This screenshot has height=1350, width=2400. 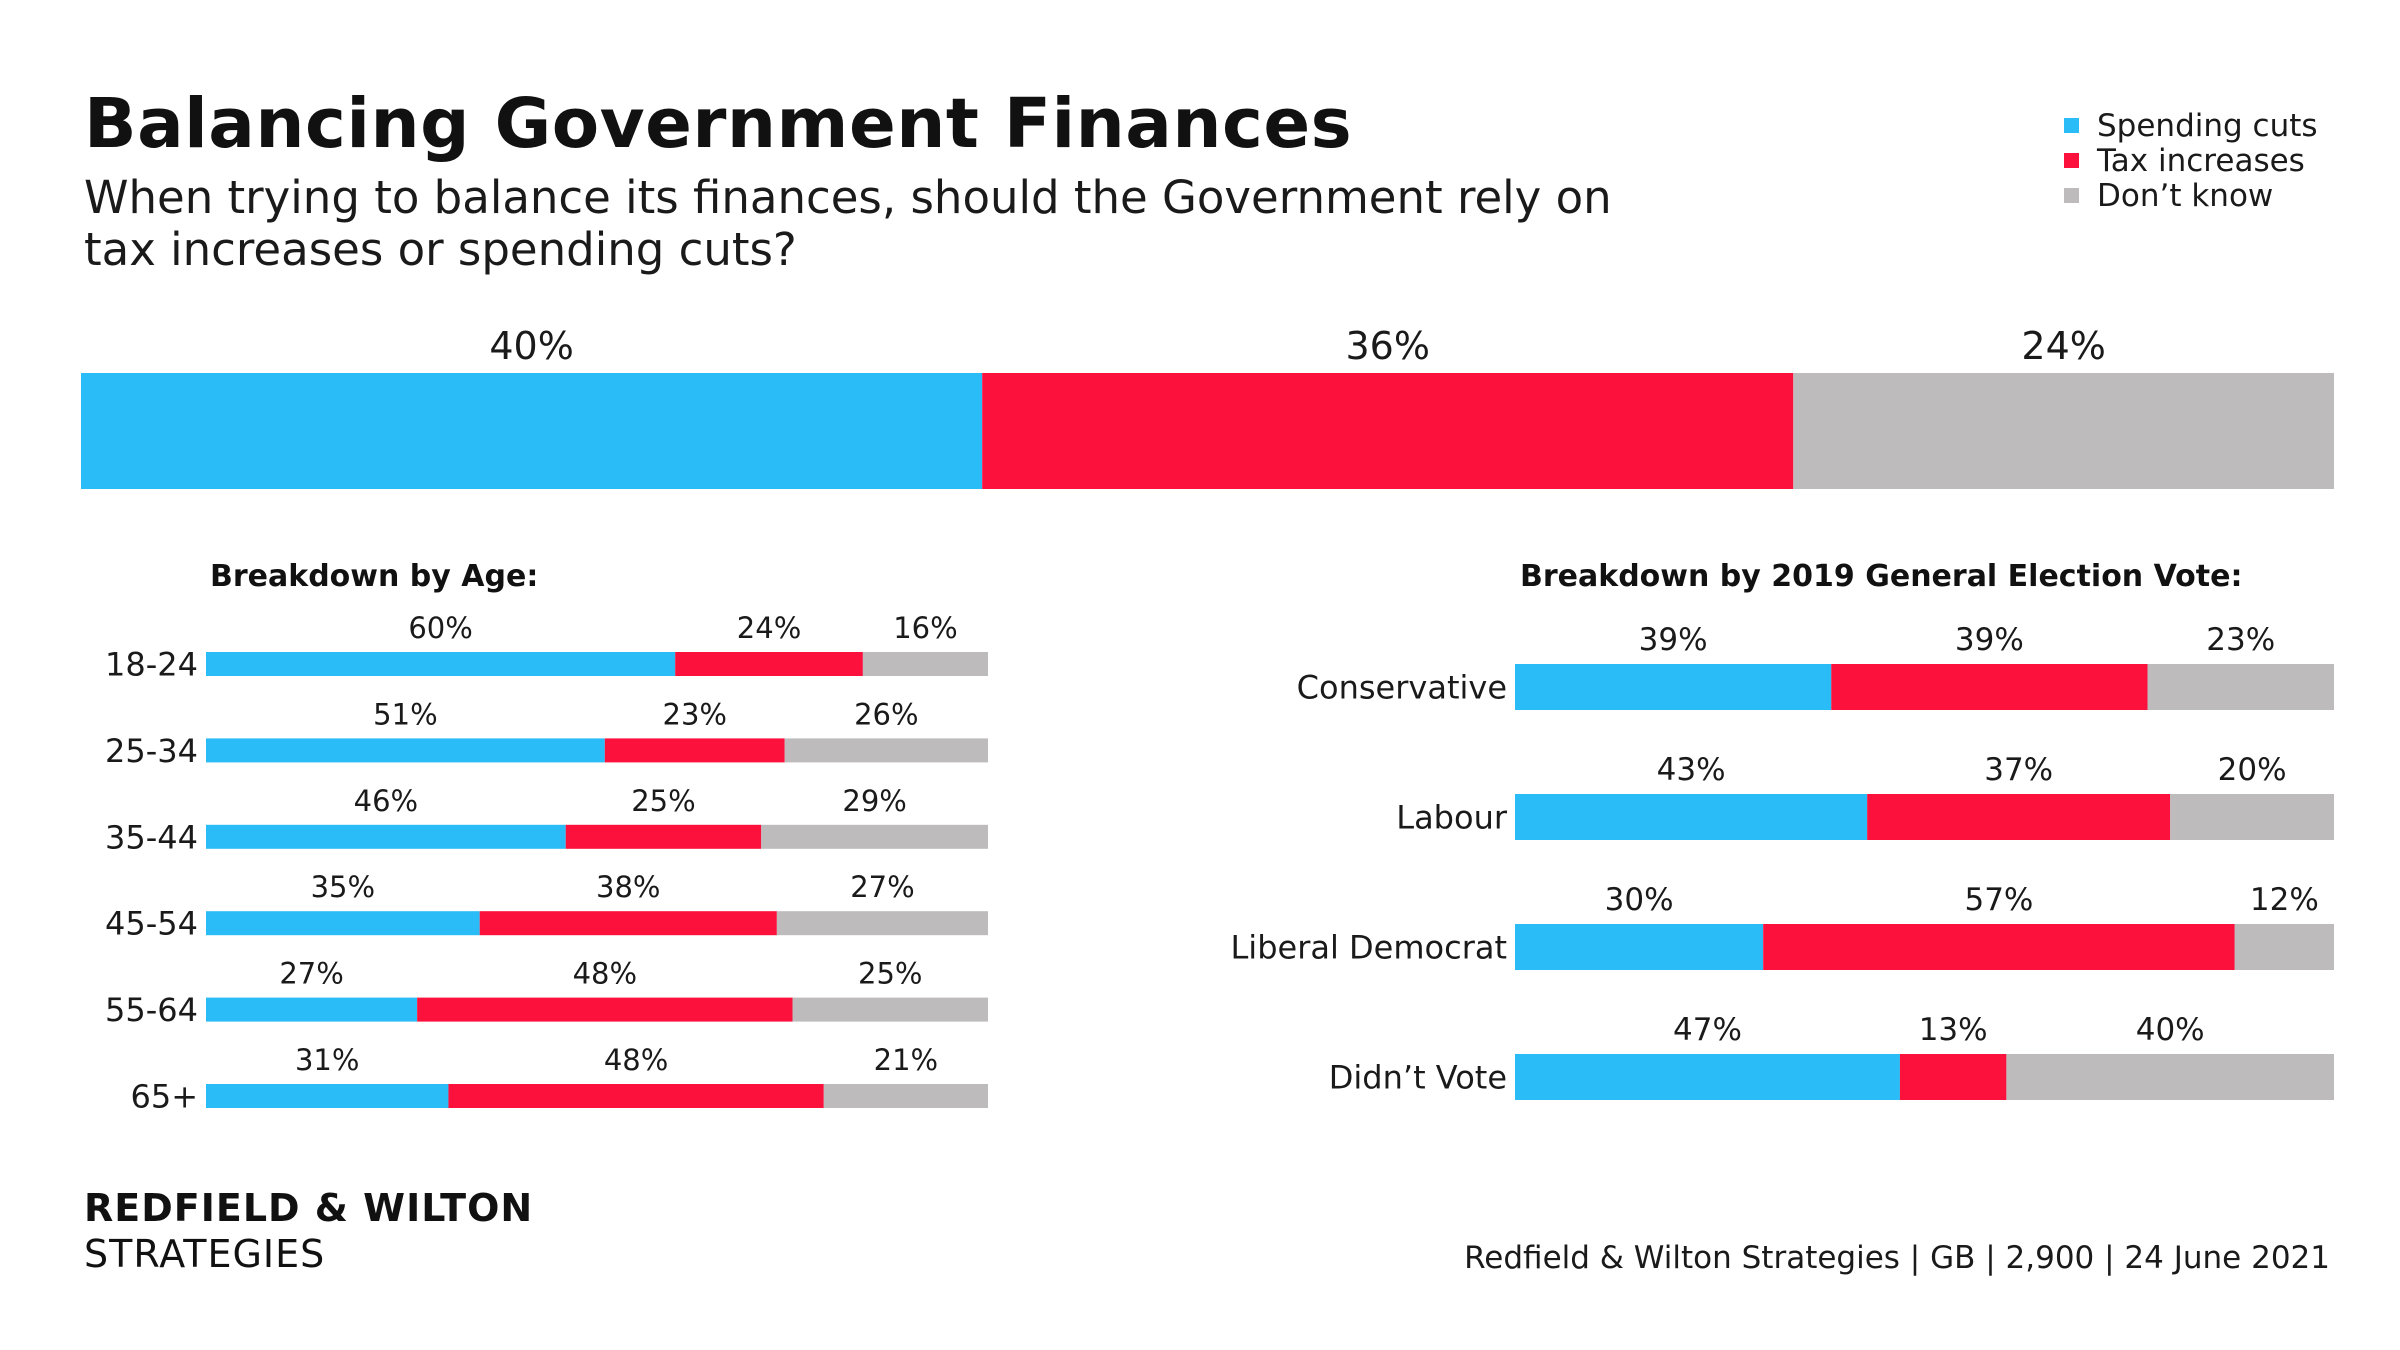 What do you see at coordinates (1673, 687) in the screenshot?
I see `bar-conservative-spending-cuts` at bounding box center [1673, 687].